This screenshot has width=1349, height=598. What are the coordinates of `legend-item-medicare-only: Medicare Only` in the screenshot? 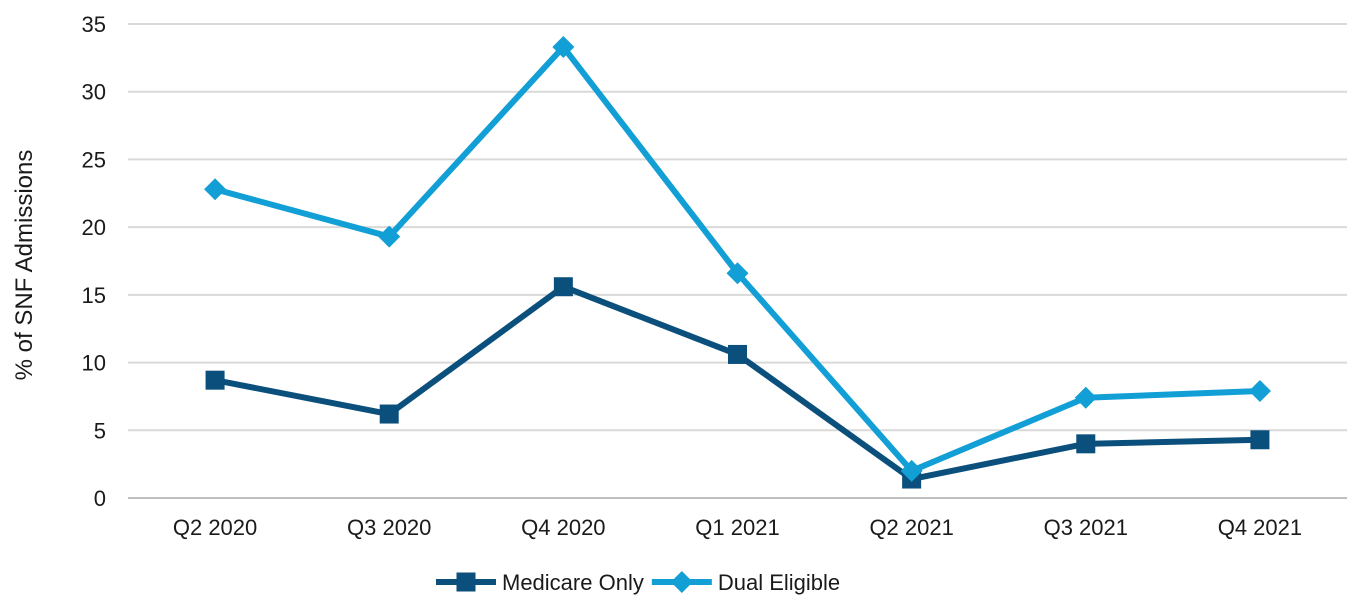 It's located at (540, 582).